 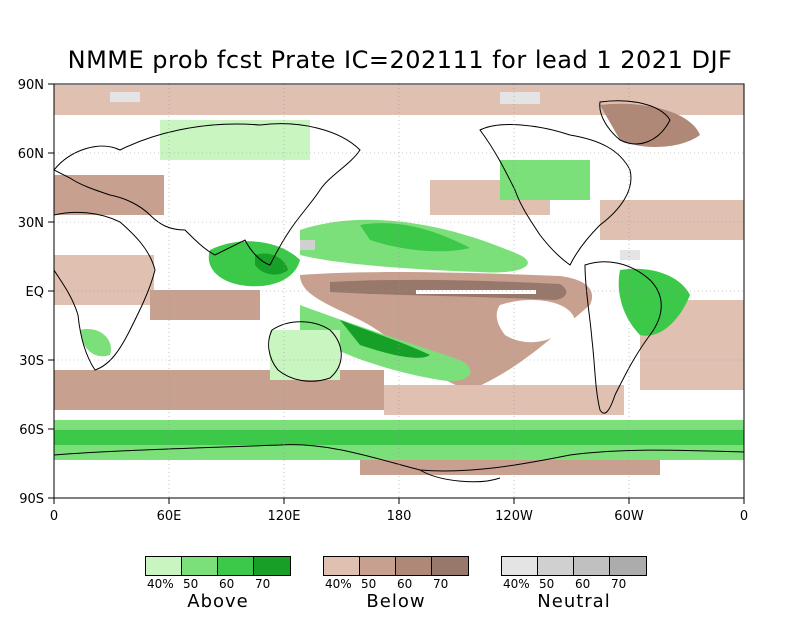 What do you see at coordinates (283, 516) in the screenshot?
I see `lon-label: 120E` at bounding box center [283, 516].